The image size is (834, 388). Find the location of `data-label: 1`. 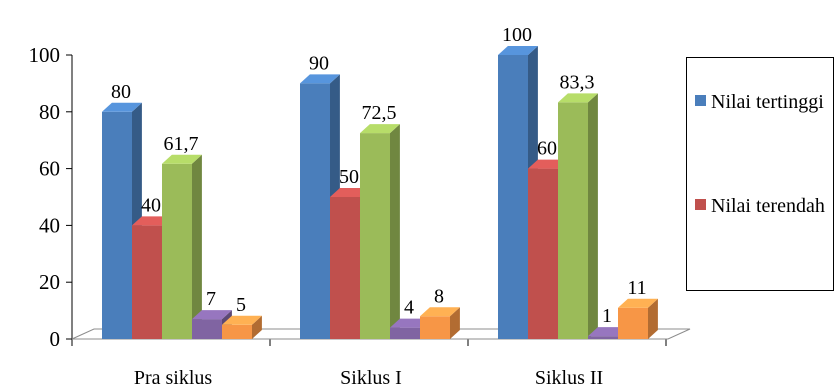

data-label: 1 is located at coordinates (607, 316).